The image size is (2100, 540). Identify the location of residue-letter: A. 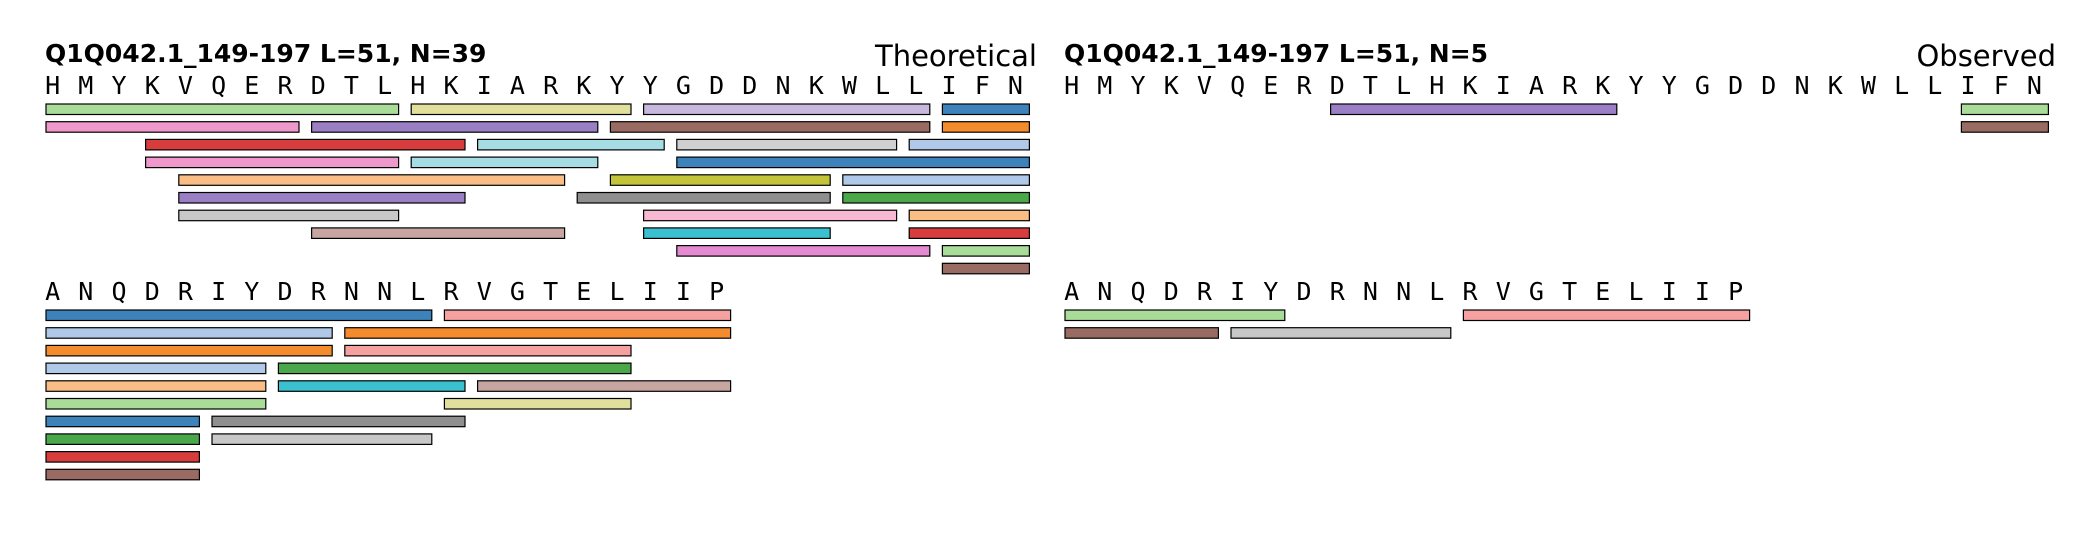
(1536, 85).